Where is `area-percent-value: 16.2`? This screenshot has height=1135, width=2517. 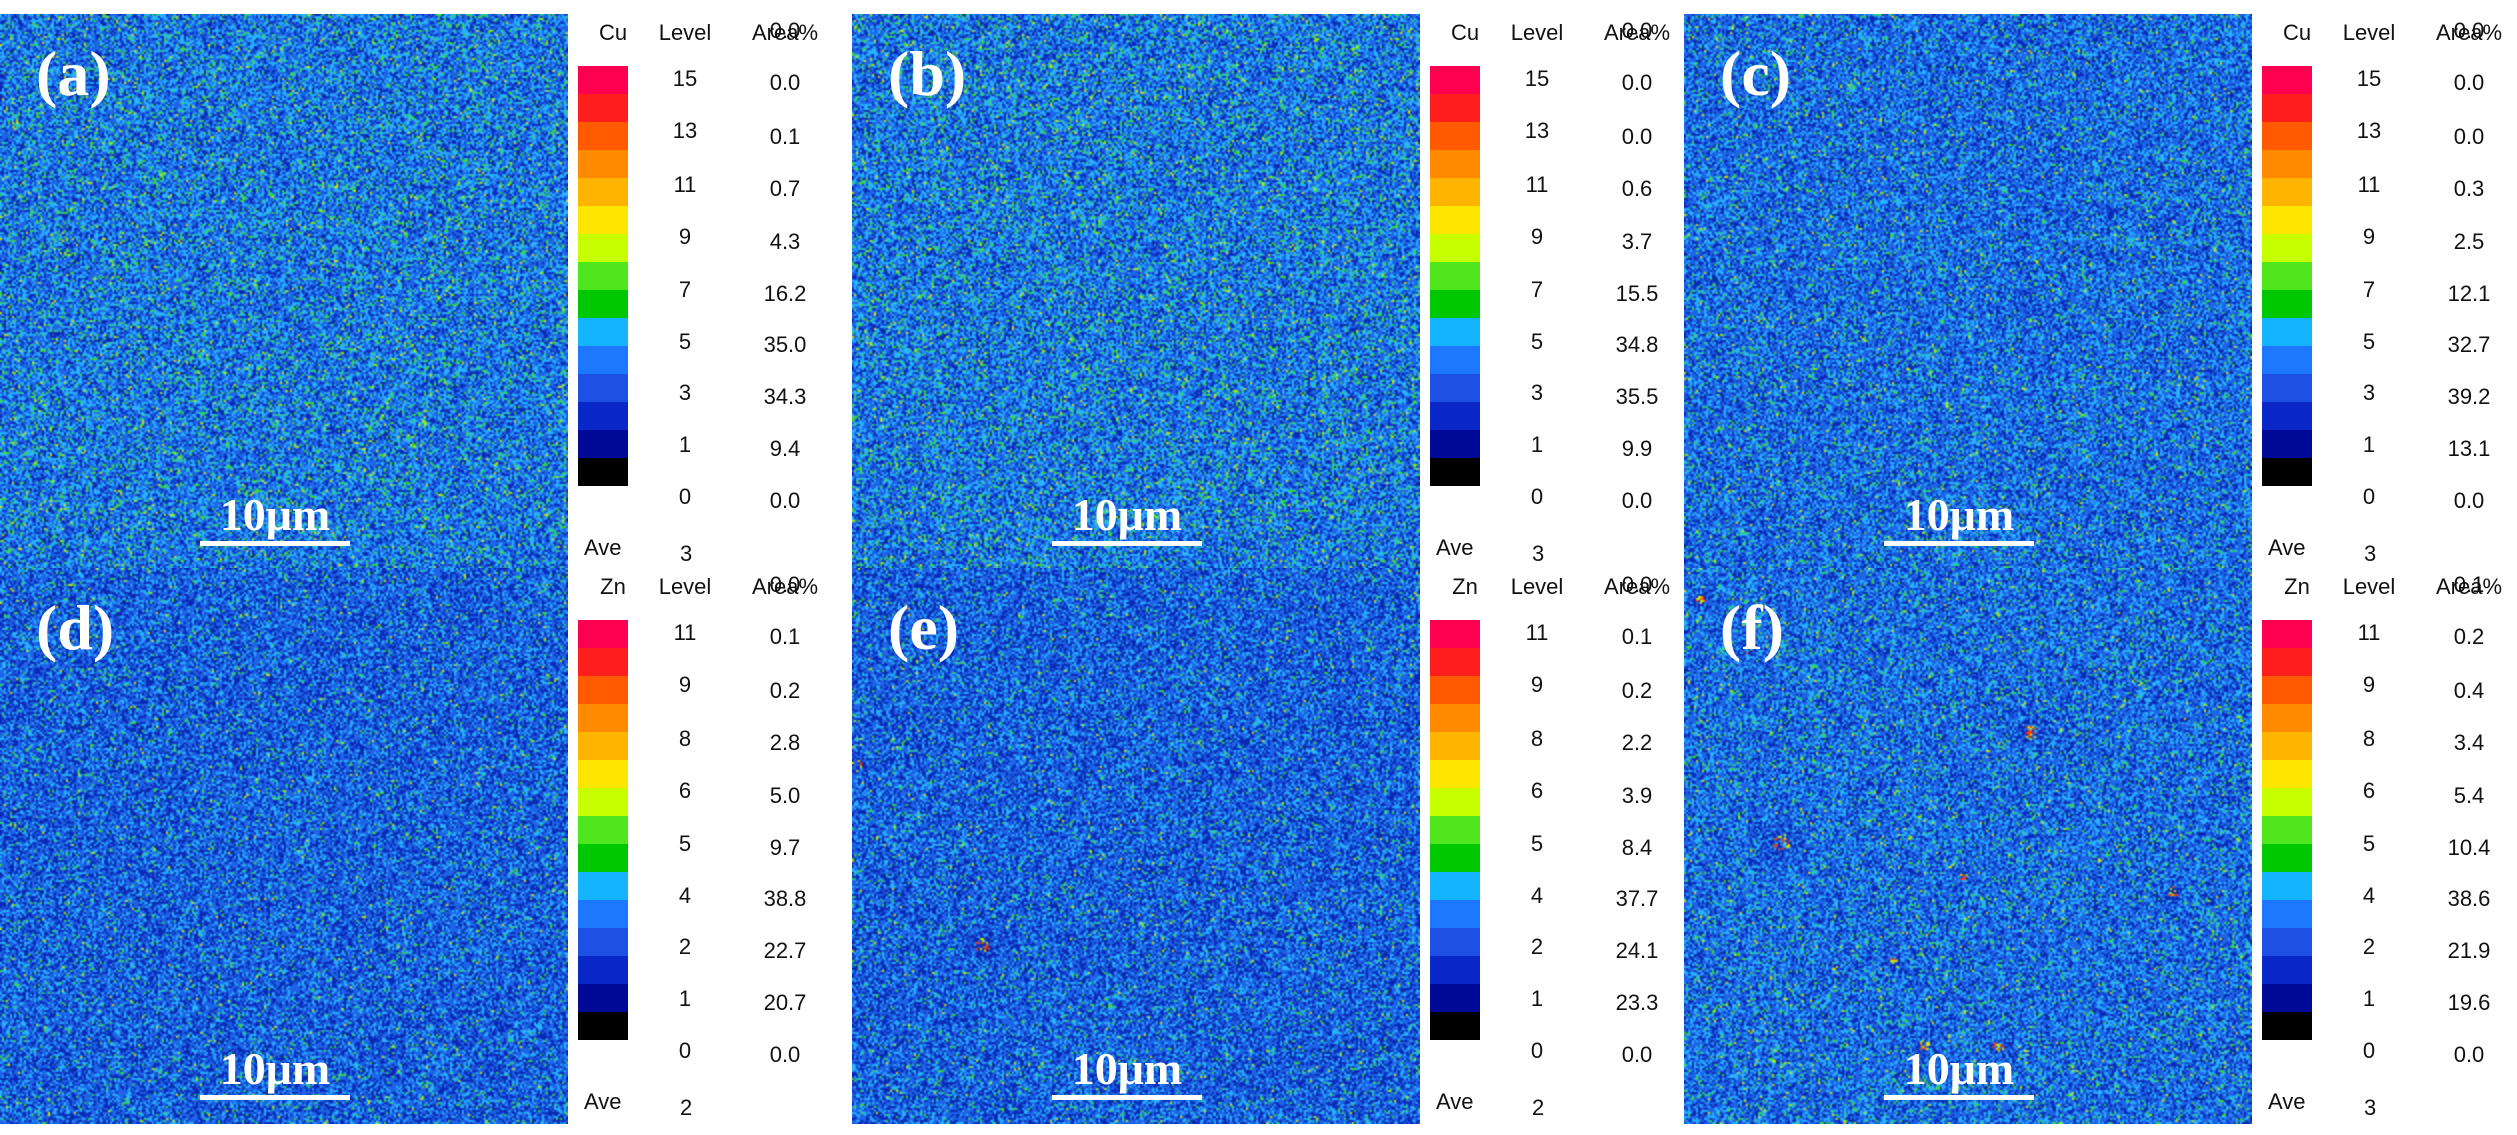 area-percent-value: 16.2 is located at coordinates (785, 293).